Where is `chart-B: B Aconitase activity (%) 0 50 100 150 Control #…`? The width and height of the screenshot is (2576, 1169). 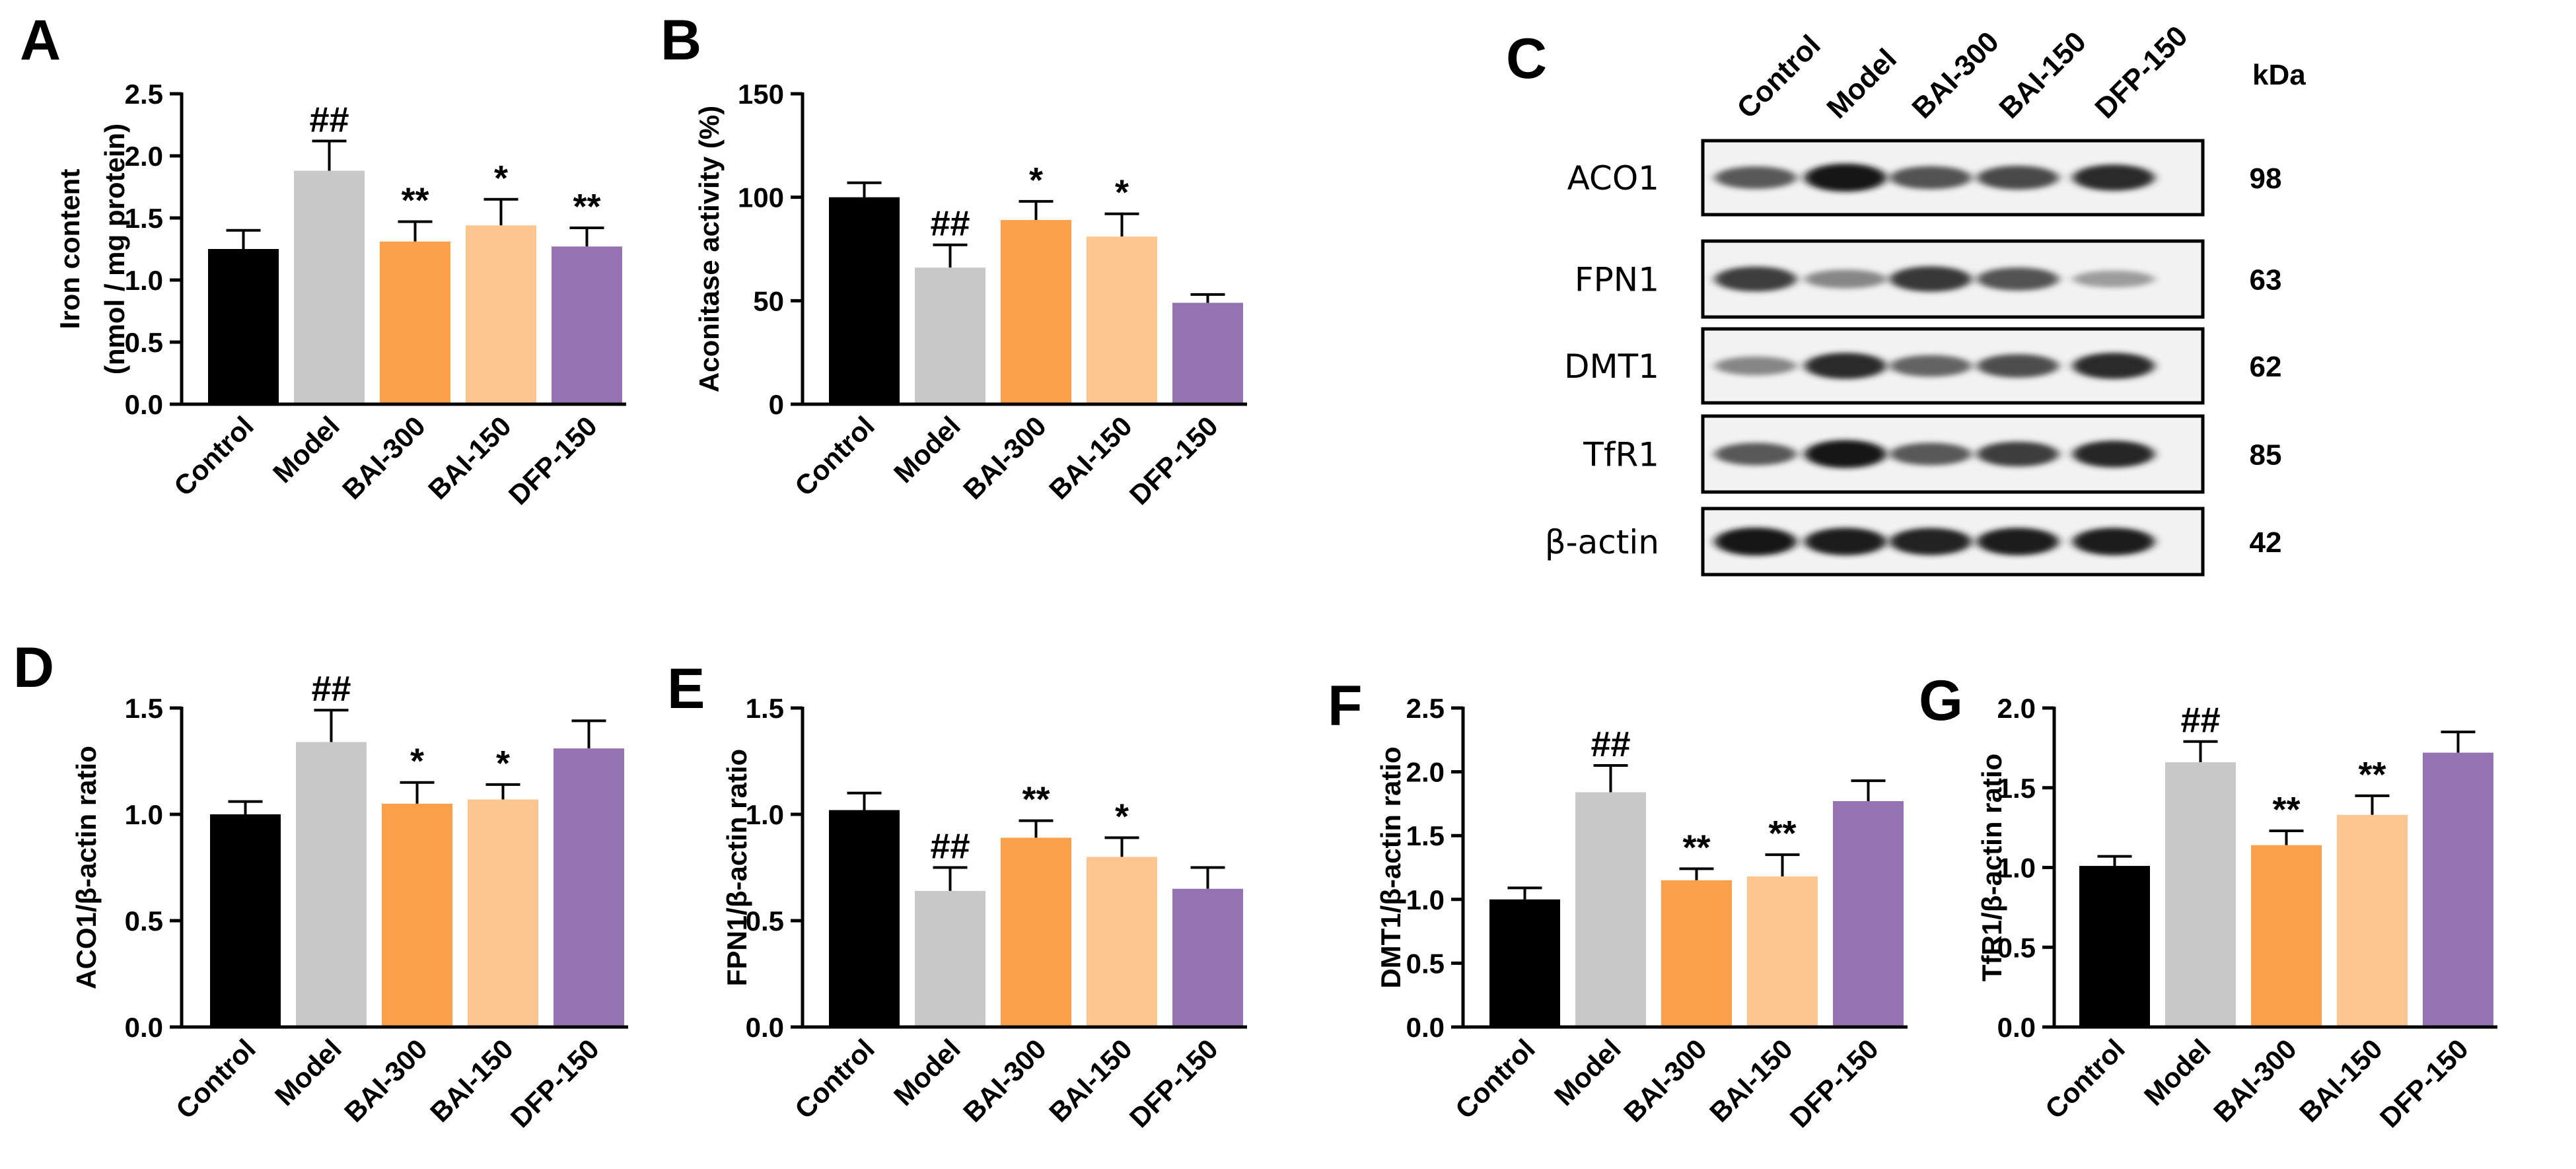 chart-B: B Aconitase activity (%) 0 50 100 150 Control #… is located at coordinates (954, 260).